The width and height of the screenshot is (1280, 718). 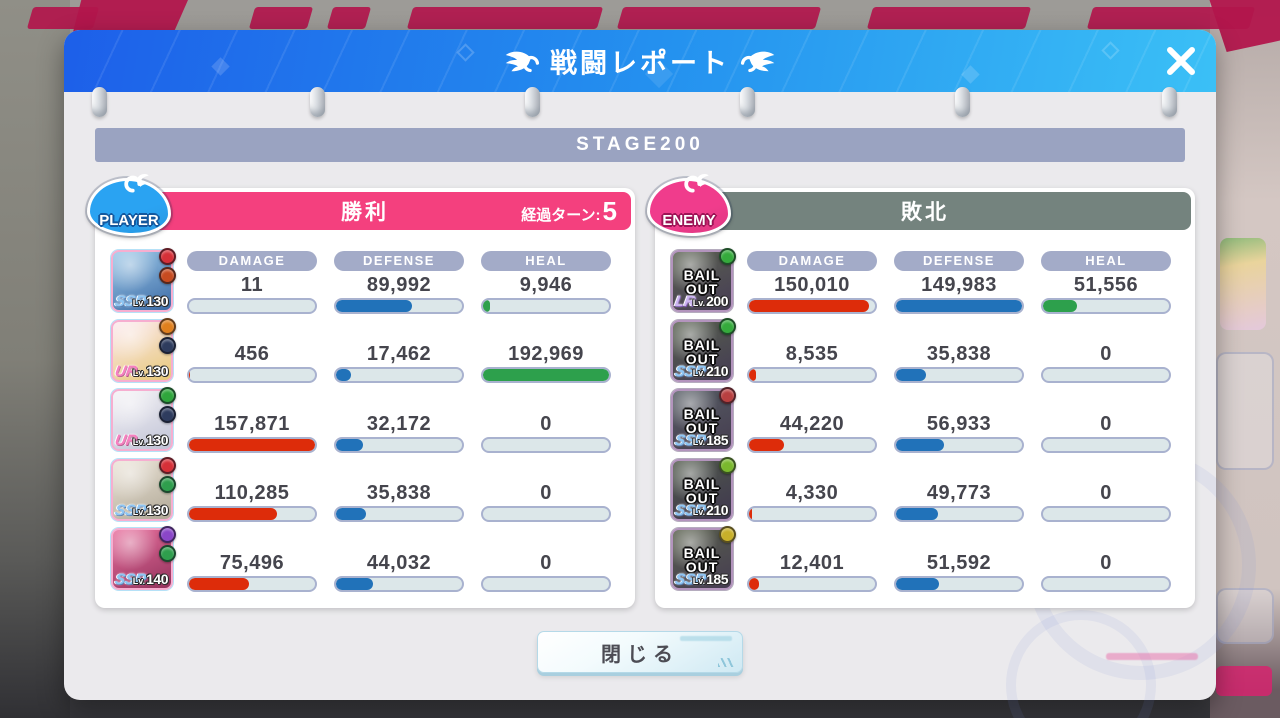 What do you see at coordinates (925, 211) in the screenshot?
I see `enemy-result-bar: 敗北` at bounding box center [925, 211].